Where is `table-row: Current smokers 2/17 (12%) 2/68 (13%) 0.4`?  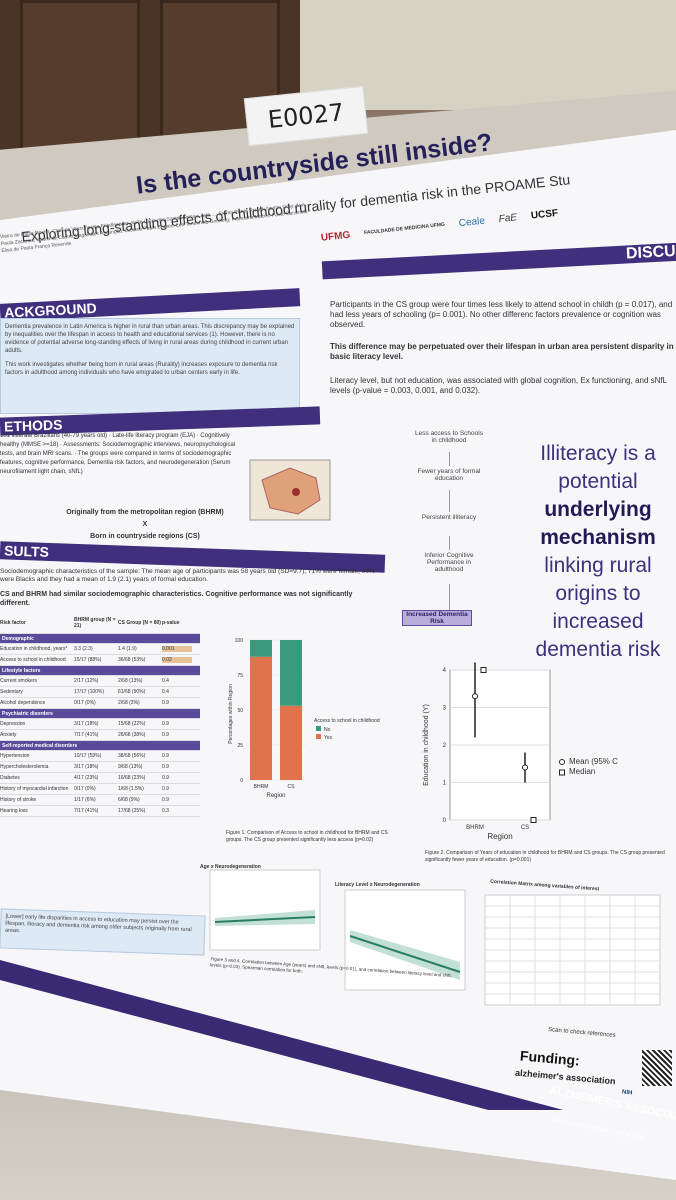
table-row: Current smokers 2/17 (12%) 2/68 (13%) 0.4 is located at coordinates (100, 681).